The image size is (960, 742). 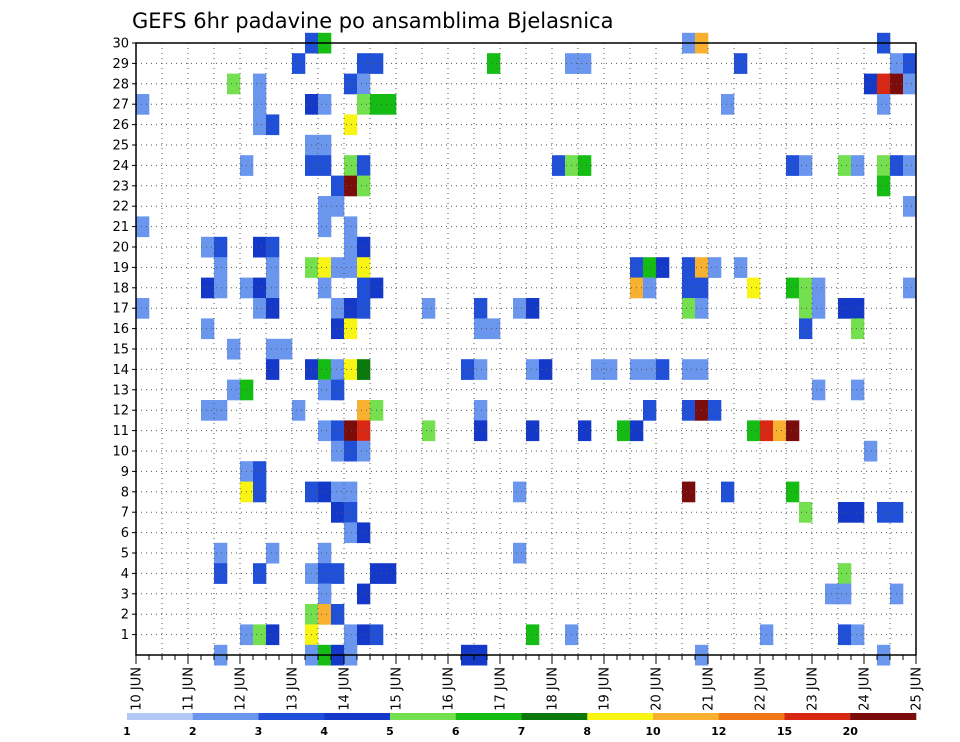 I want to click on y-tick-label: 18, so click(x=120, y=288).